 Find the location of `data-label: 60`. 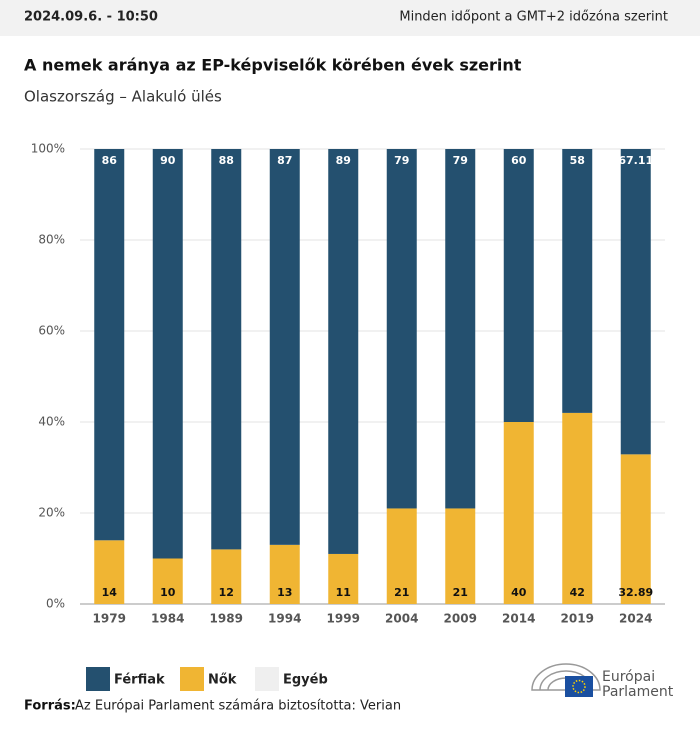

data-label: 60 is located at coordinates (519, 160).